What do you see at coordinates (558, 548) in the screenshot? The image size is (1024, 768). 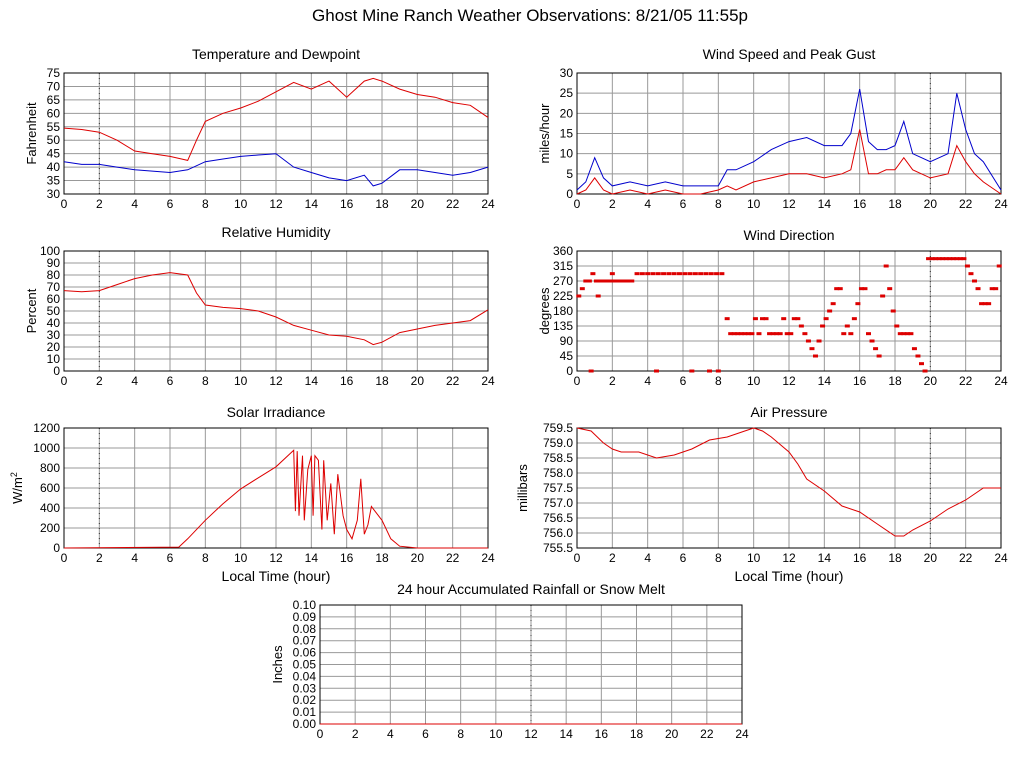 I see `y-tick-label: 755.5` at bounding box center [558, 548].